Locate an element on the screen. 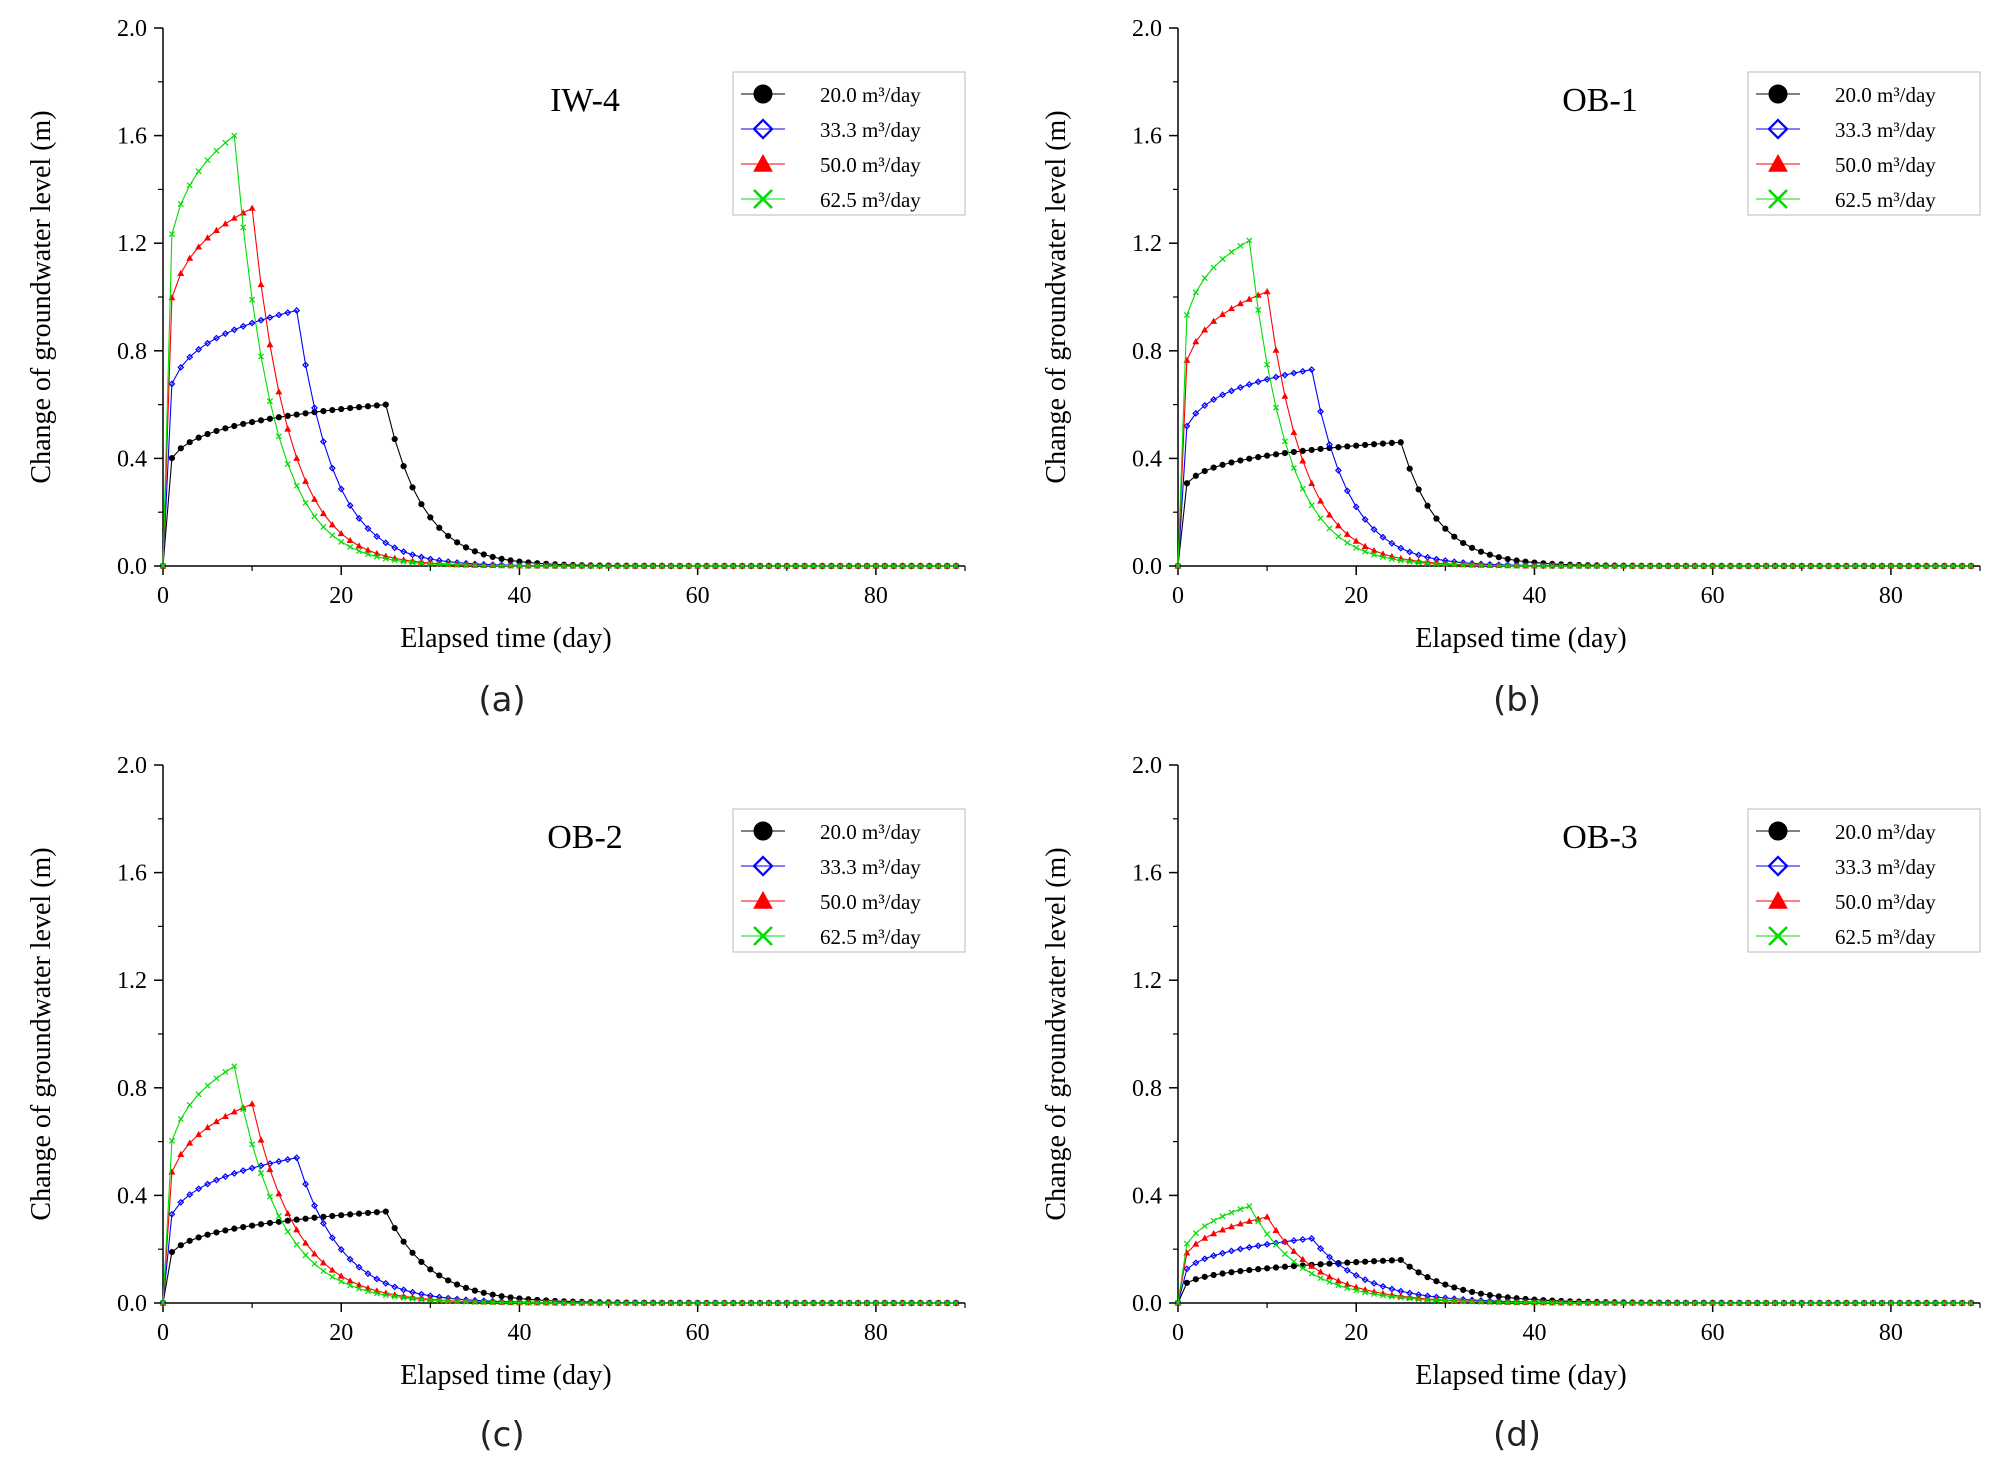 Image resolution: width=2008 pixels, height=1471 pixels. legend-item: 62.5 m³/day is located at coordinates (831, 200).